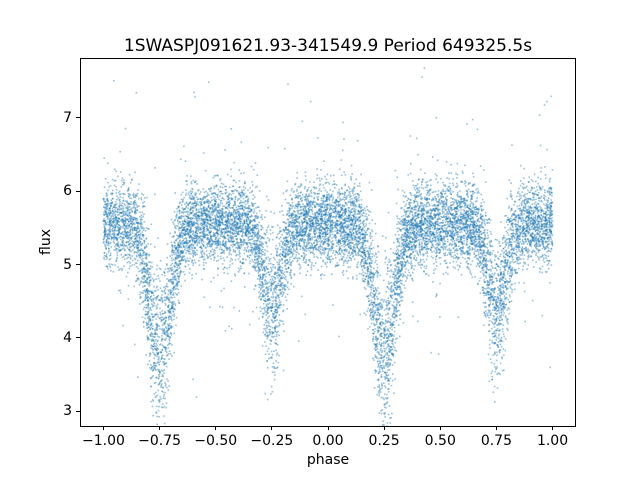 This screenshot has width=640, height=480. I want to click on x-tick-label: 1.00, so click(552, 441).